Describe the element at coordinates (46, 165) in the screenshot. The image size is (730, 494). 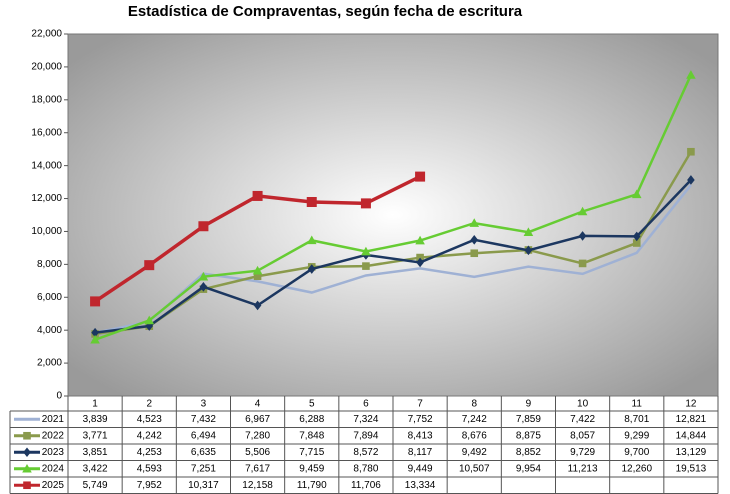
I see `y-tick-label: 14,000` at that location.